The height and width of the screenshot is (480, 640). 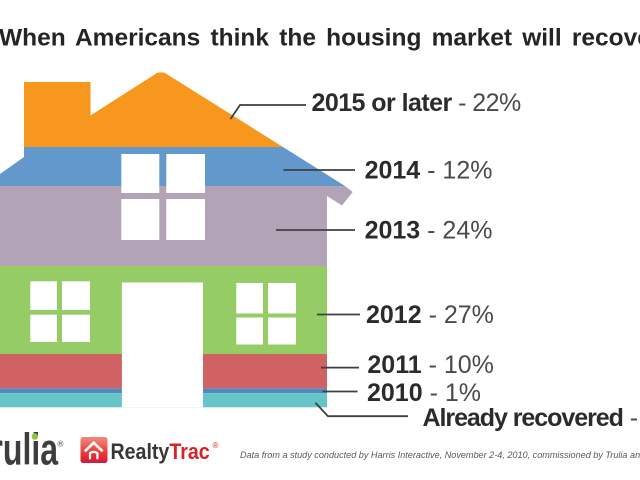 What do you see at coordinates (424, 393) in the screenshot?
I see `svg-text: 2010 - 1%` at bounding box center [424, 393].